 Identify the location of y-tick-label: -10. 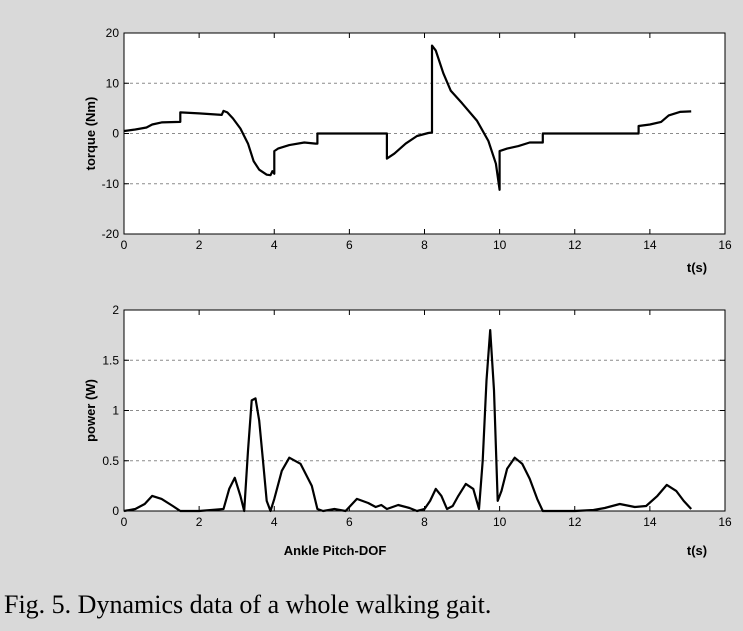
(111, 184).